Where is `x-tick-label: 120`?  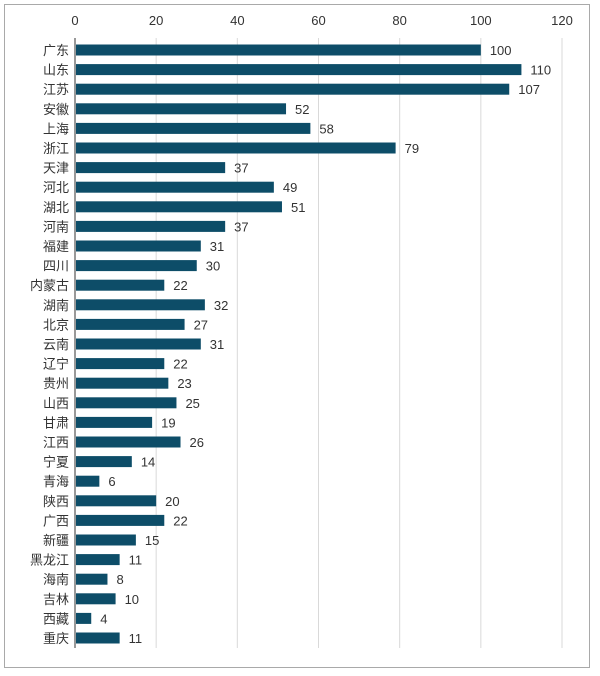 x-tick-label: 120 is located at coordinates (562, 20).